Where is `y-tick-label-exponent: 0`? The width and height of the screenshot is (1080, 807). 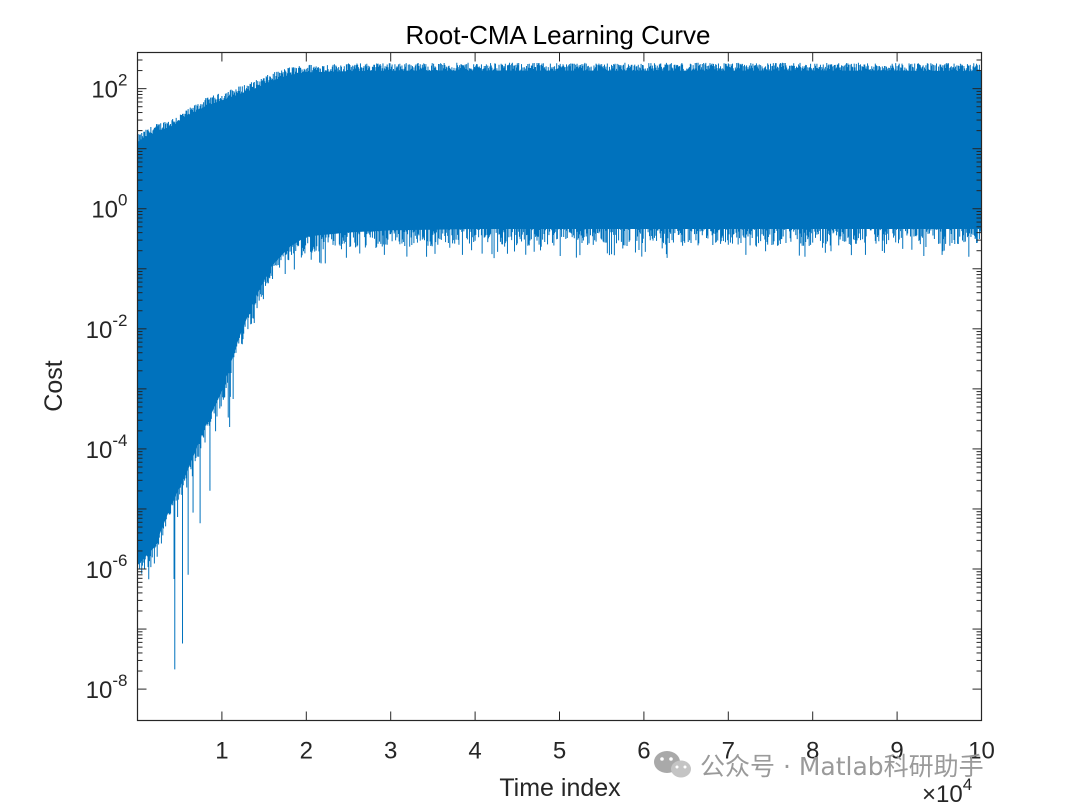
y-tick-label-exponent: 0 is located at coordinates (122, 200).